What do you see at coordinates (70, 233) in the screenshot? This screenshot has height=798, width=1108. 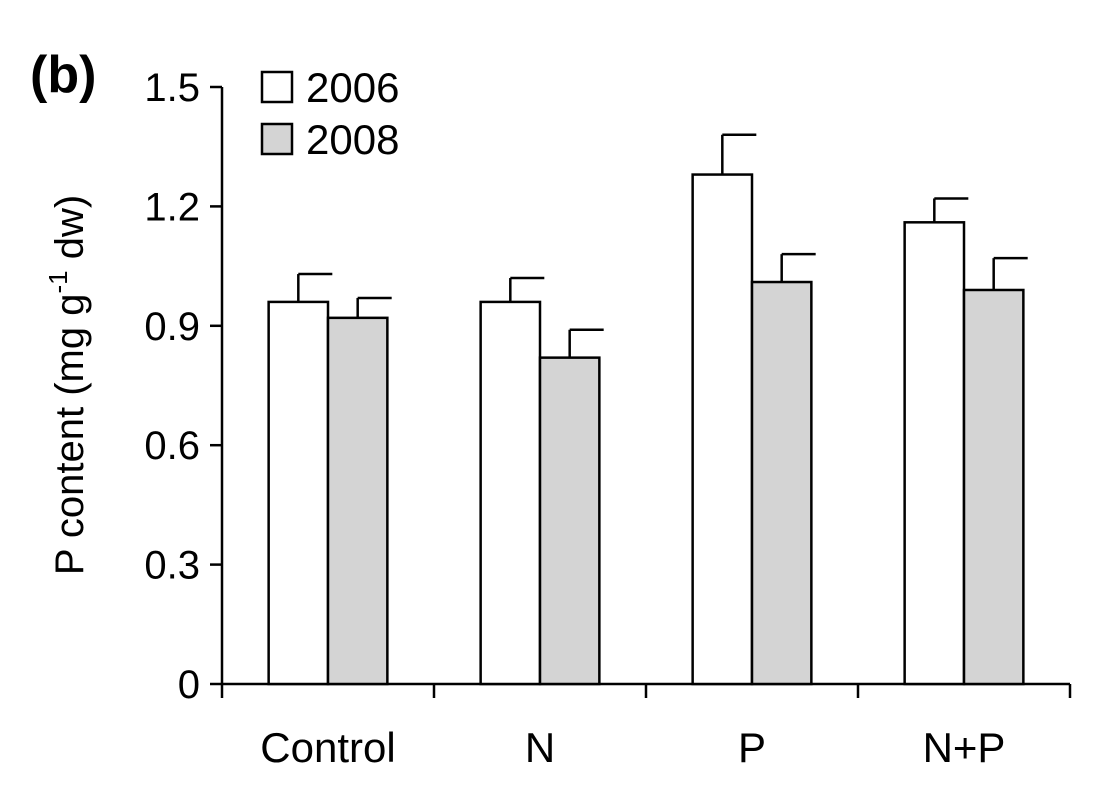 I see `y-axis-label-unit: dw)` at bounding box center [70, 233].